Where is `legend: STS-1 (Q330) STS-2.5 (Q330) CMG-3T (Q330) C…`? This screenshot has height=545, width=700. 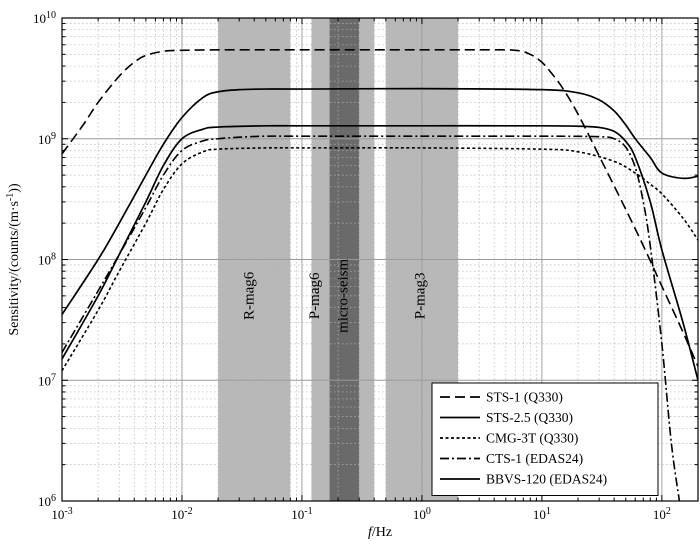
legend: STS-1 (Q330) STS-2.5 (Q330) CMG-3T (Q330) C… is located at coordinates (545, 439).